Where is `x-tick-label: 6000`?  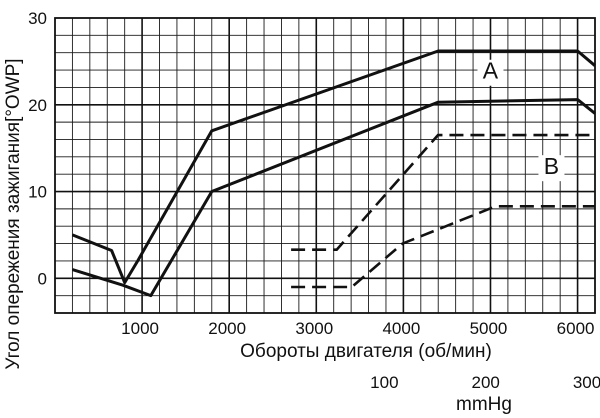
x-tick-label: 6000 is located at coordinates (576, 328).